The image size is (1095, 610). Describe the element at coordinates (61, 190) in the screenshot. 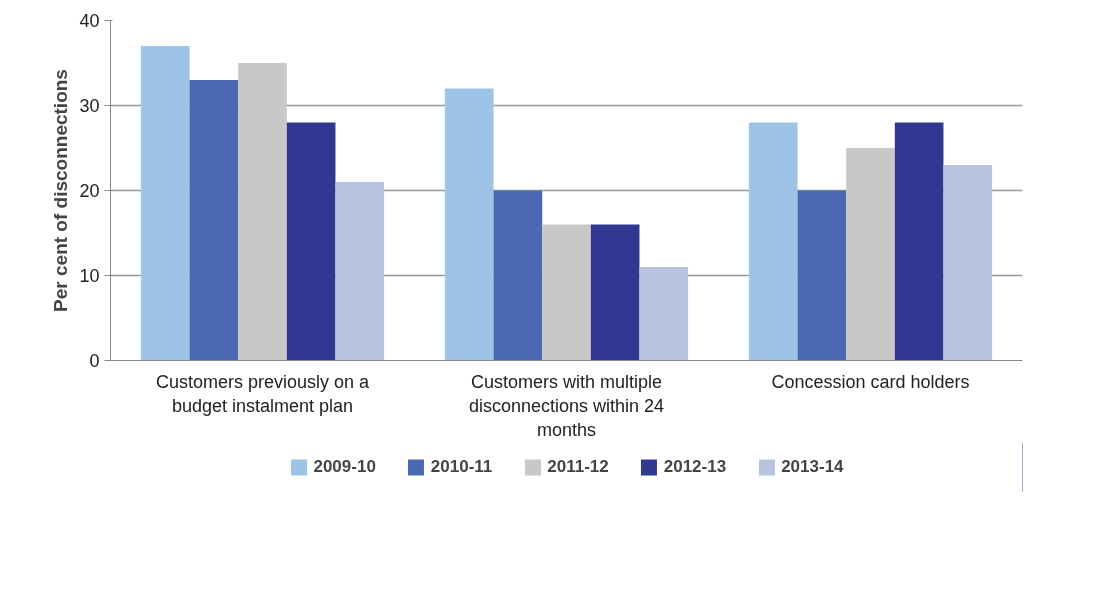

I see `y-axis-title: Per cent of disconnections` at that location.